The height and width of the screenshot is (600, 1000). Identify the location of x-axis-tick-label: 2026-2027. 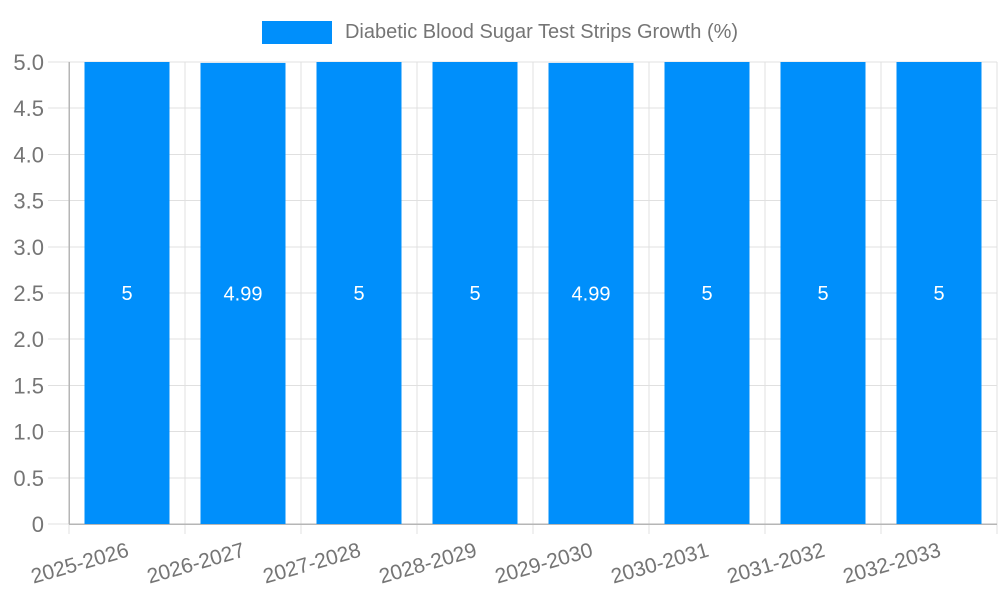
(195, 564).